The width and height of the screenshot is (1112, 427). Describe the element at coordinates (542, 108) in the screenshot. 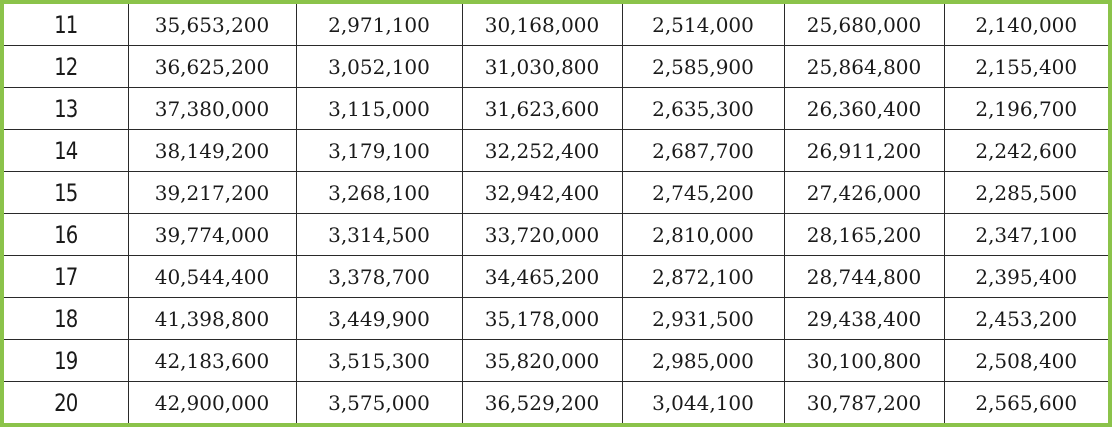

I see `table-cell: 31,623,600` at that location.